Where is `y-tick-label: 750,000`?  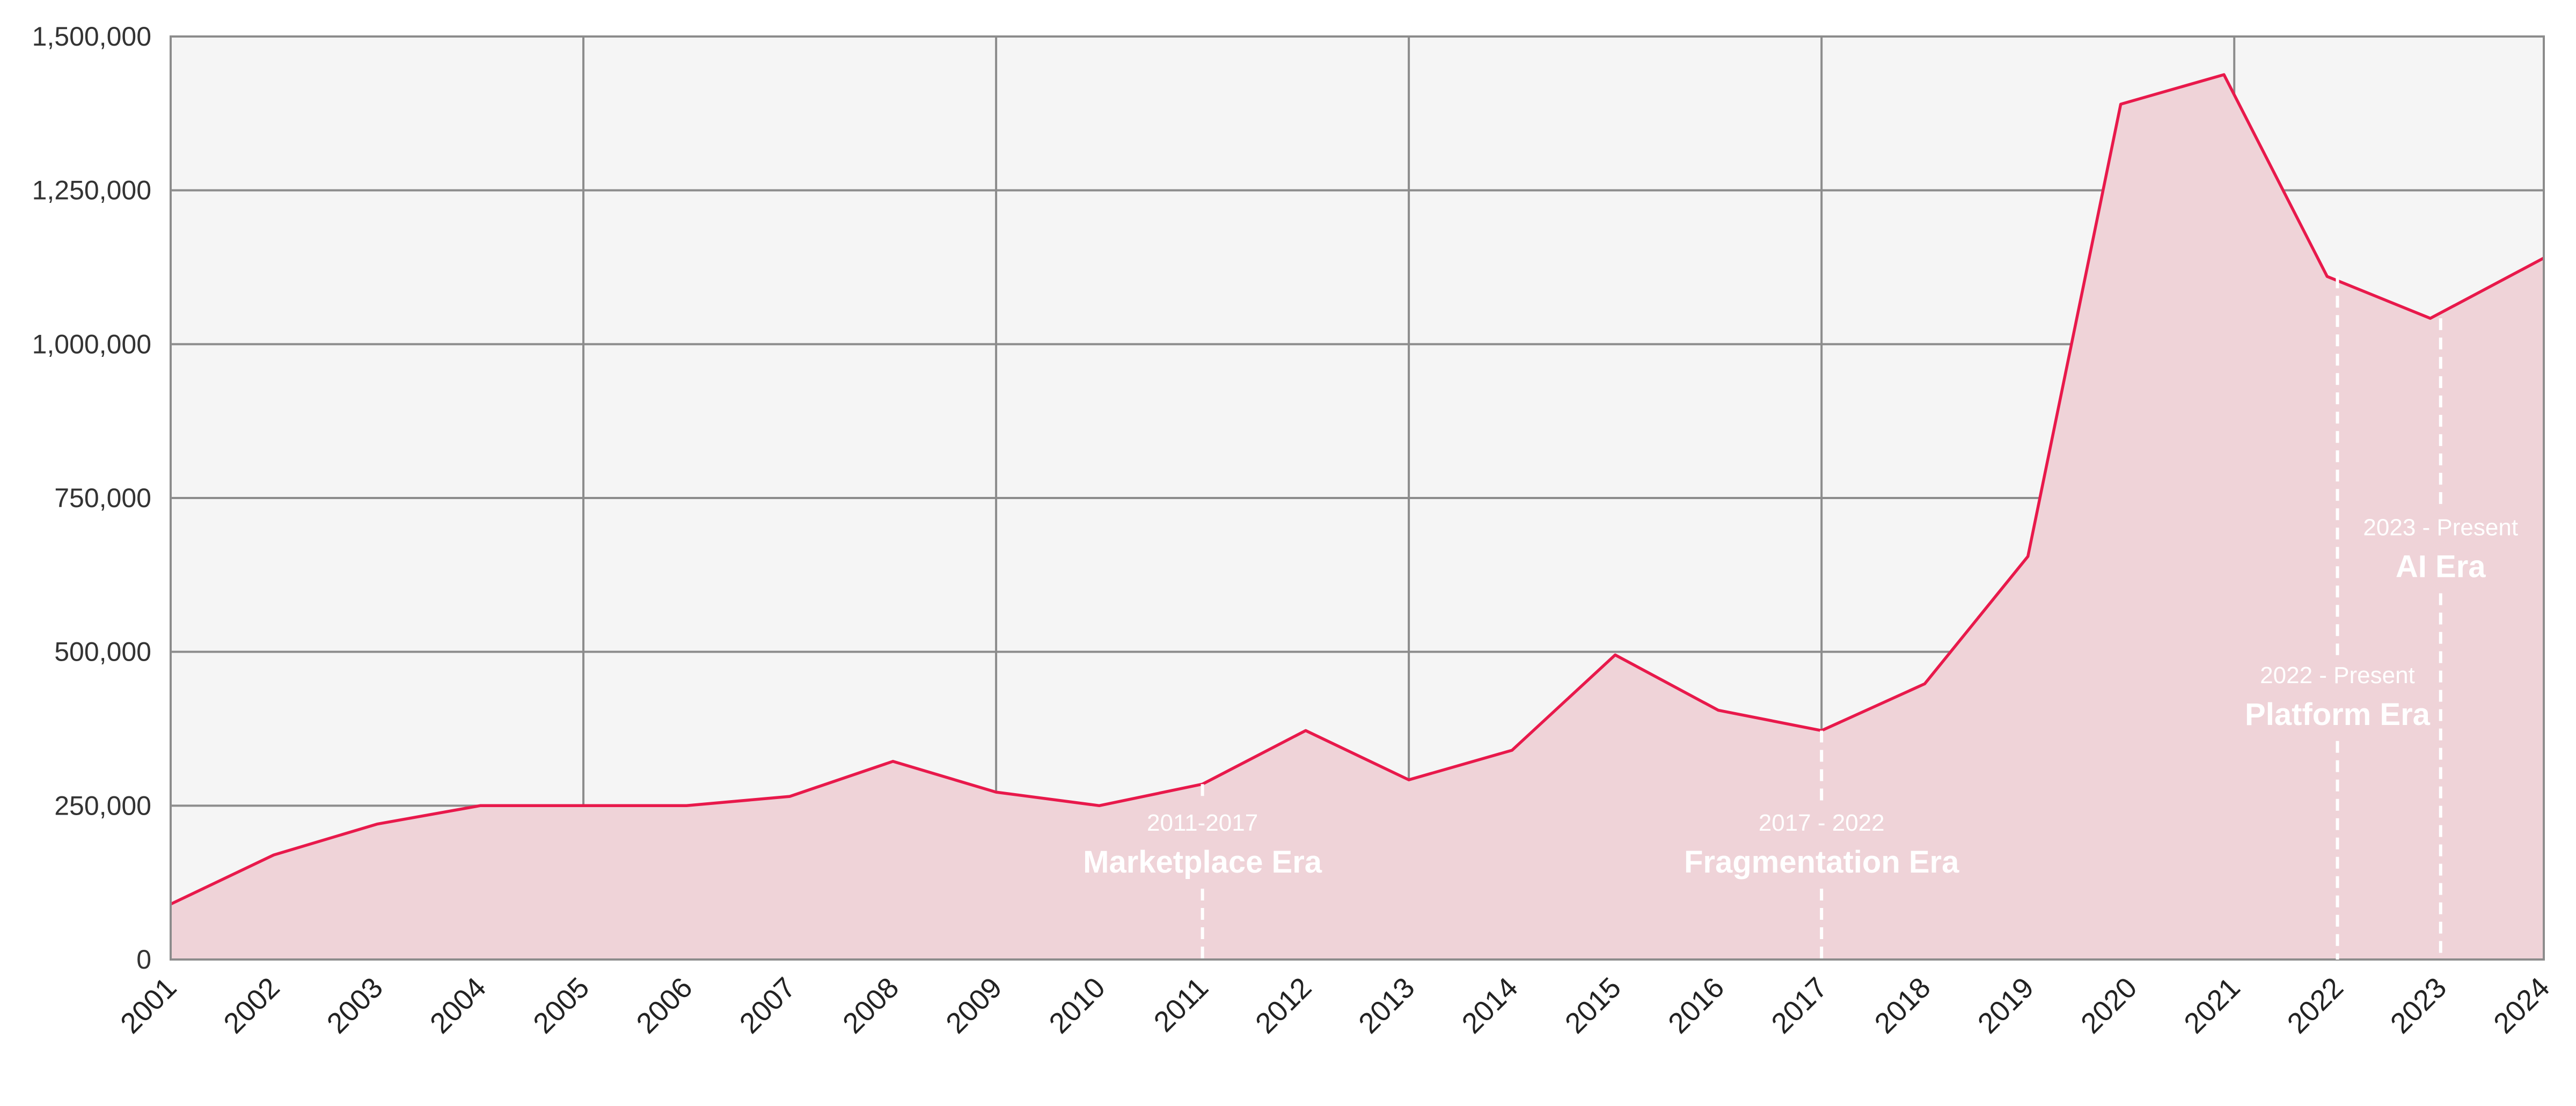
y-tick-label: 750,000 is located at coordinates (102, 498).